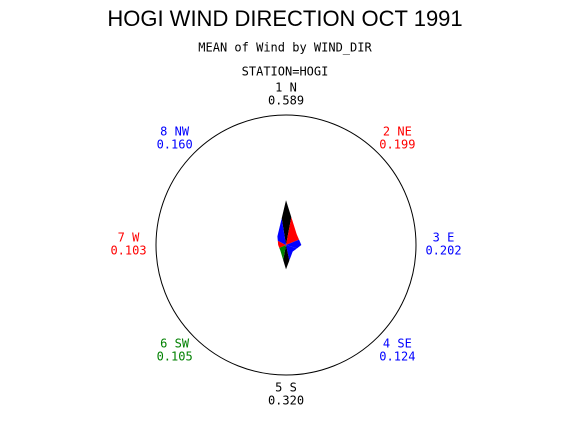 Image resolution: width=570 pixels, height=430 pixels. I want to click on direction-label: 7 W, so click(129, 238).